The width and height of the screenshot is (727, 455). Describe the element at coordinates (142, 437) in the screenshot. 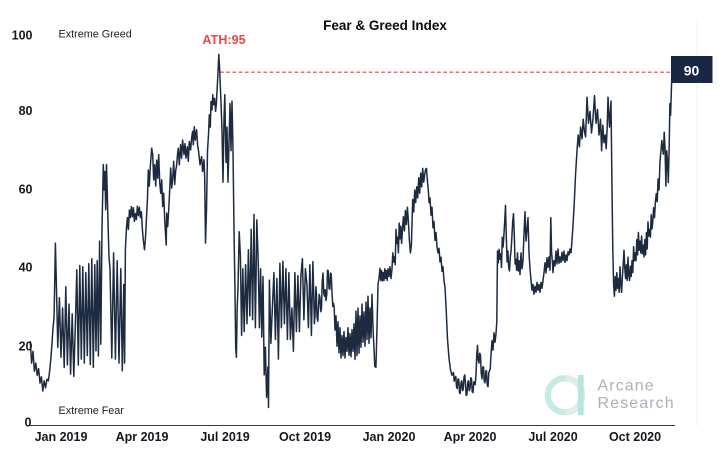

I see `svg-text: Apr 2019` at that location.